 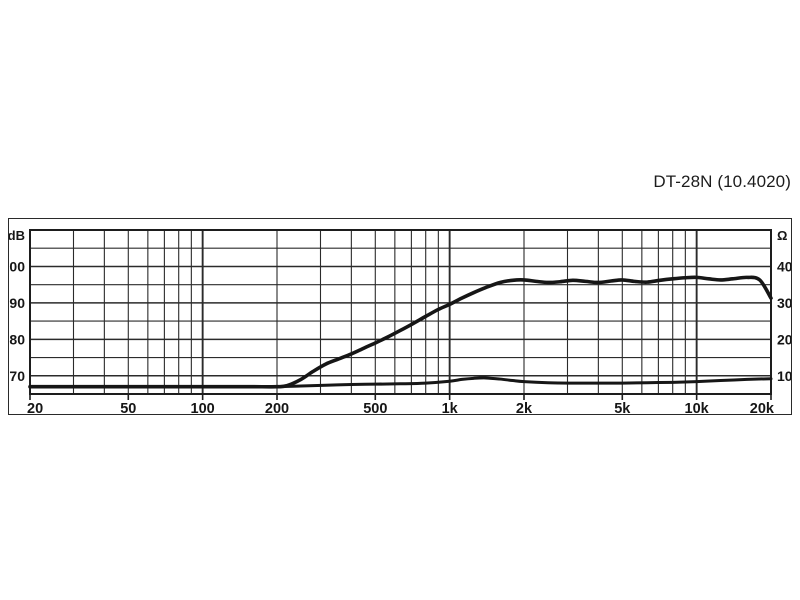 What do you see at coordinates (17, 235) in the screenshot?
I see `axis-unit-db: dB` at bounding box center [17, 235].